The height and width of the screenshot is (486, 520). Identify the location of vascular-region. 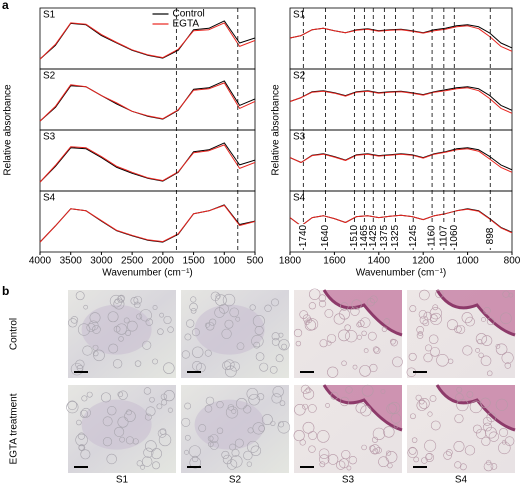
(229, 329).